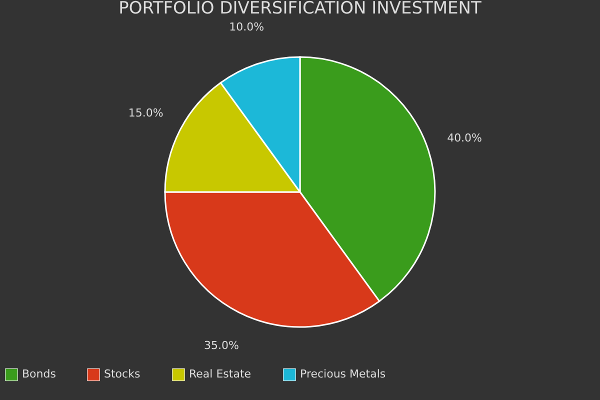 The image size is (600, 400). What do you see at coordinates (343, 374) in the screenshot?
I see `legend-label: Precious Metals` at bounding box center [343, 374].